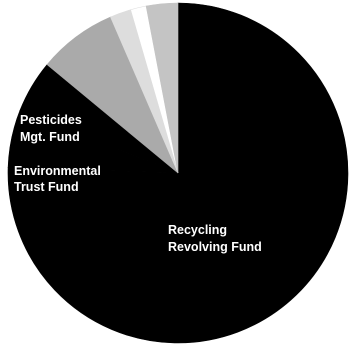 The image size is (349, 347). Describe the element at coordinates (51, 128) in the screenshot. I see `slice-label-2: Pesticides Mgt. Fund` at that location.